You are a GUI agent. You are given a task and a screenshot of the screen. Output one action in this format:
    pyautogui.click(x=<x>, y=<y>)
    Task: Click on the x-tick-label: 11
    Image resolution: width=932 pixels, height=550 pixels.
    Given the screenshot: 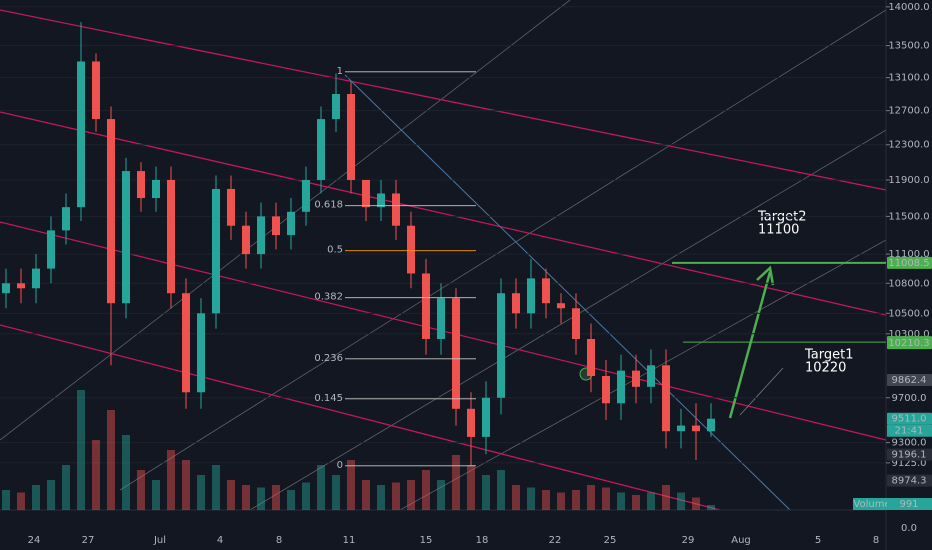 What is the action you would take?
    pyautogui.click(x=349, y=540)
    